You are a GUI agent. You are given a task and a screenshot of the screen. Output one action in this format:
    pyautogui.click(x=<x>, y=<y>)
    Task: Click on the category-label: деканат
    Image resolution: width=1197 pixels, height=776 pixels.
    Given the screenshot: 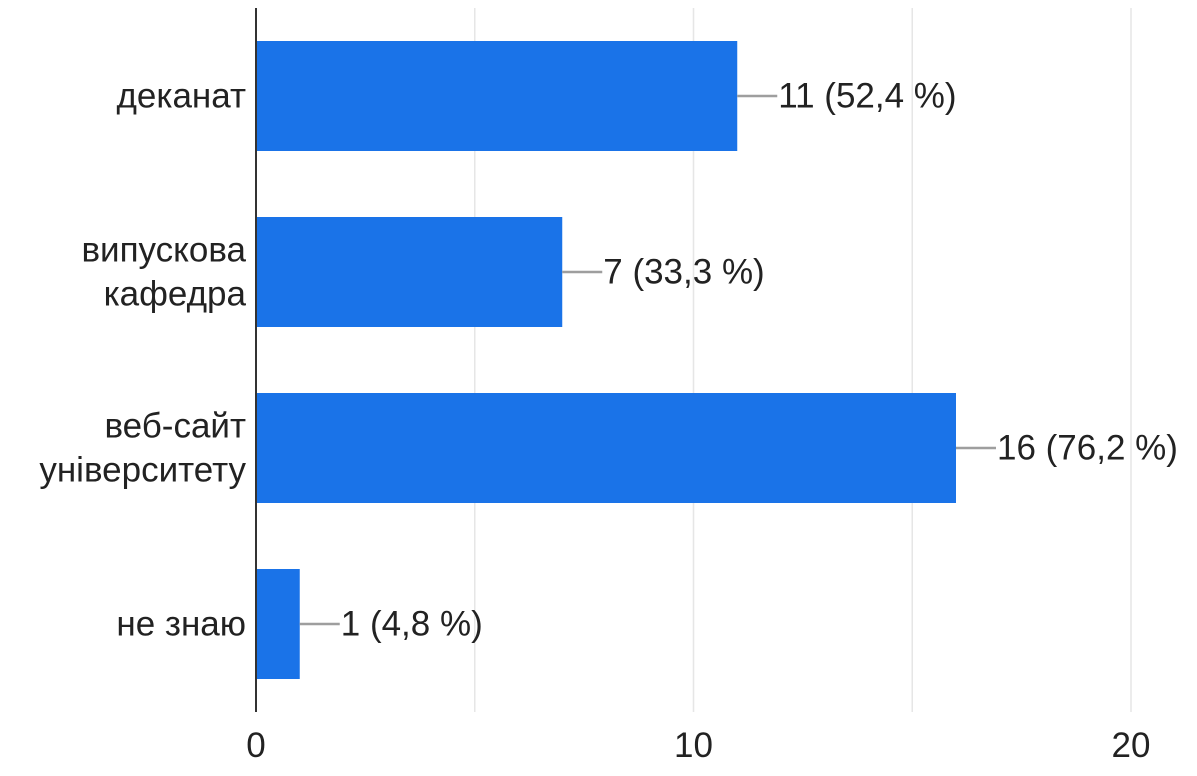 What is the action you would take?
    pyautogui.click(x=182, y=96)
    